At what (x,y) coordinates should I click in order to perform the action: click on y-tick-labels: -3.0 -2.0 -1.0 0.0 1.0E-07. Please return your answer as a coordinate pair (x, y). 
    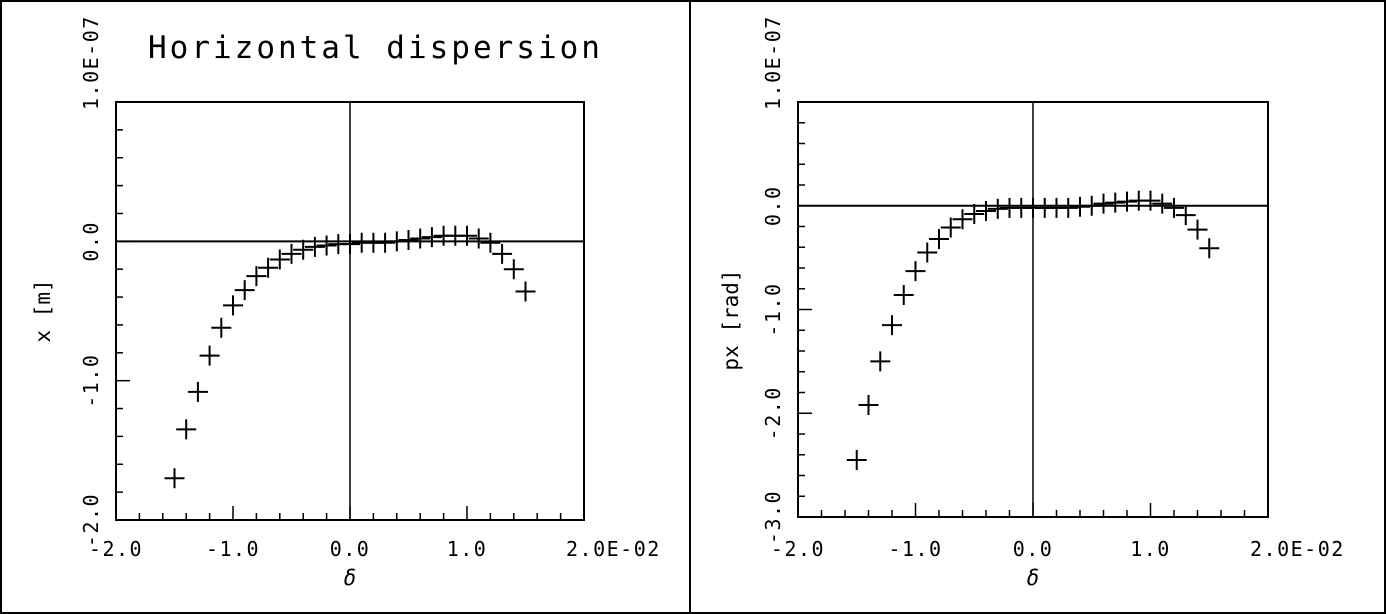
    Looking at the image, I should click on (773, 279).